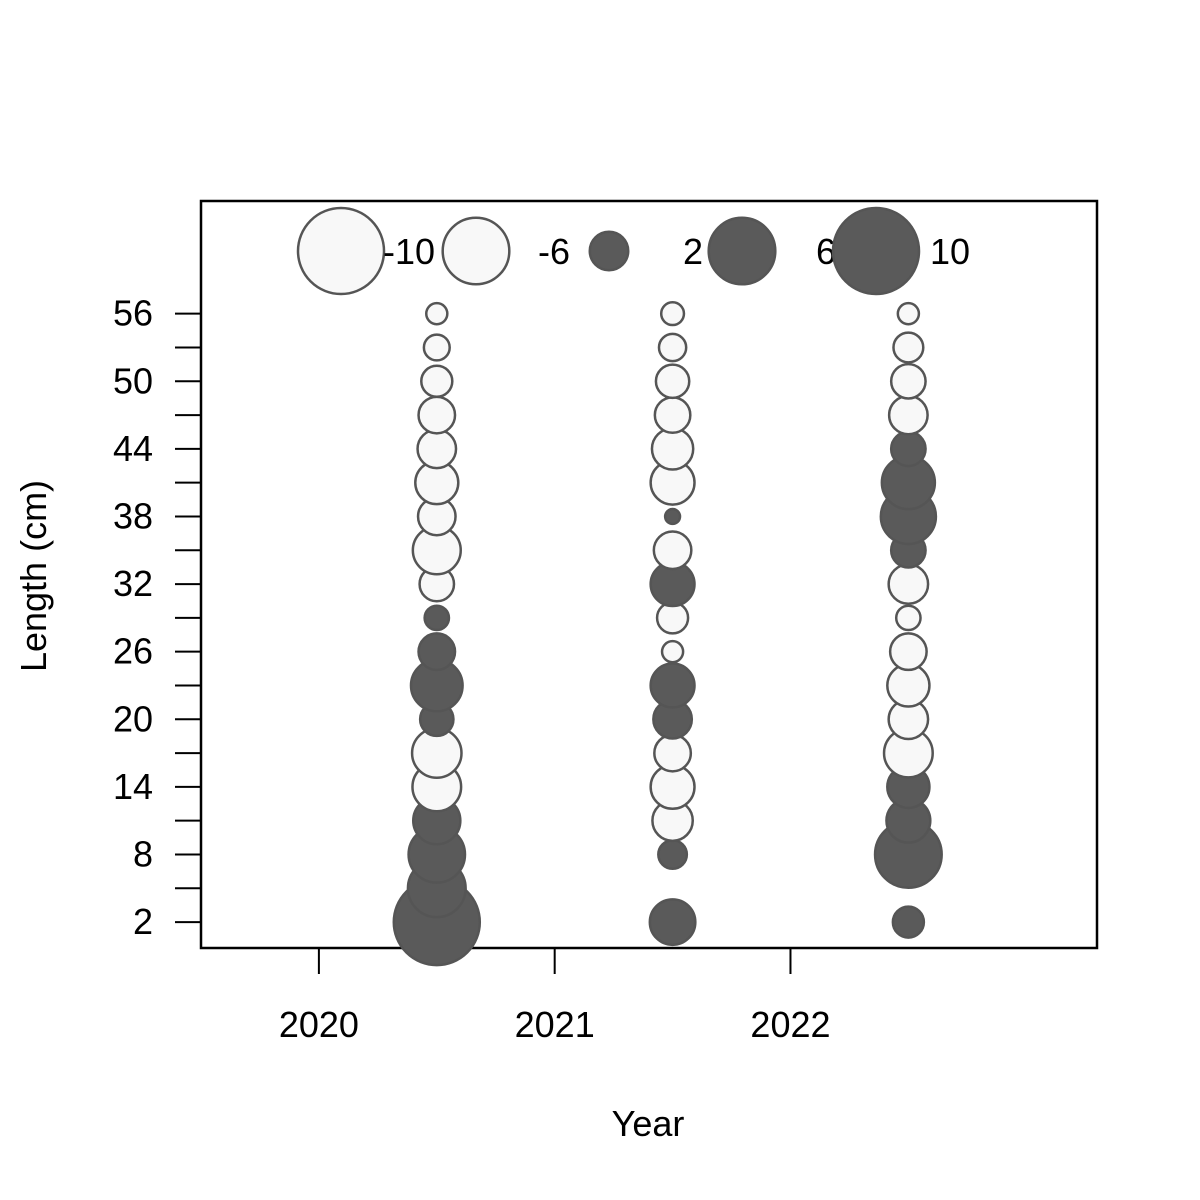 This screenshot has height=1200, width=1200. What do you see at coordinates (133, 786) in the screenshot?
I see `y-tick-label: 14` at bounding box center [133, 786].